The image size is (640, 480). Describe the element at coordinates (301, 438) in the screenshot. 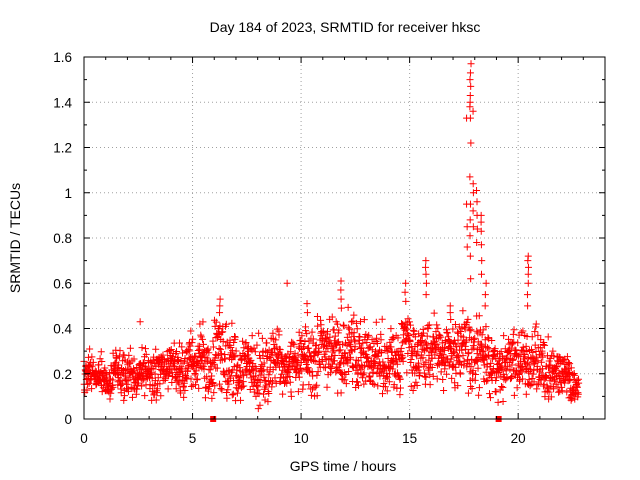

I see `x-tick-label: 10` at that location.